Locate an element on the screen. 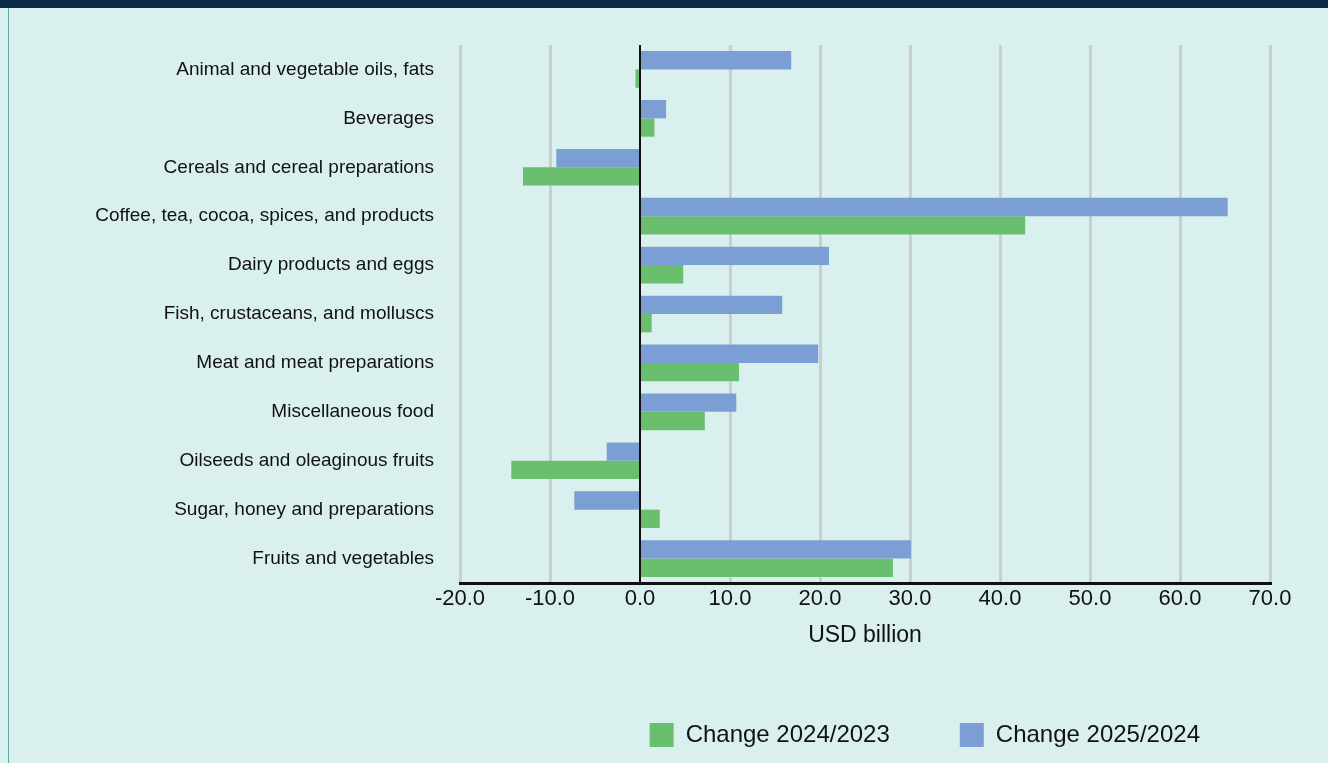 This screenshot has height=763, width=1328. x-tick-label: 10.0 is located at coordinates (730, 598).